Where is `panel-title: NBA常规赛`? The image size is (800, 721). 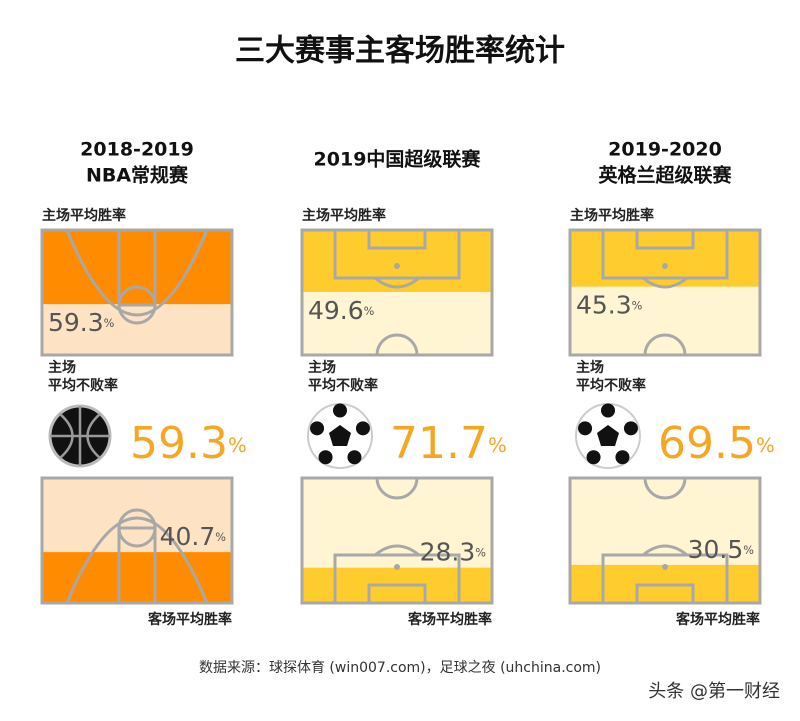 panel-title: NBA常规赛 is located at coordinates (137, 175).